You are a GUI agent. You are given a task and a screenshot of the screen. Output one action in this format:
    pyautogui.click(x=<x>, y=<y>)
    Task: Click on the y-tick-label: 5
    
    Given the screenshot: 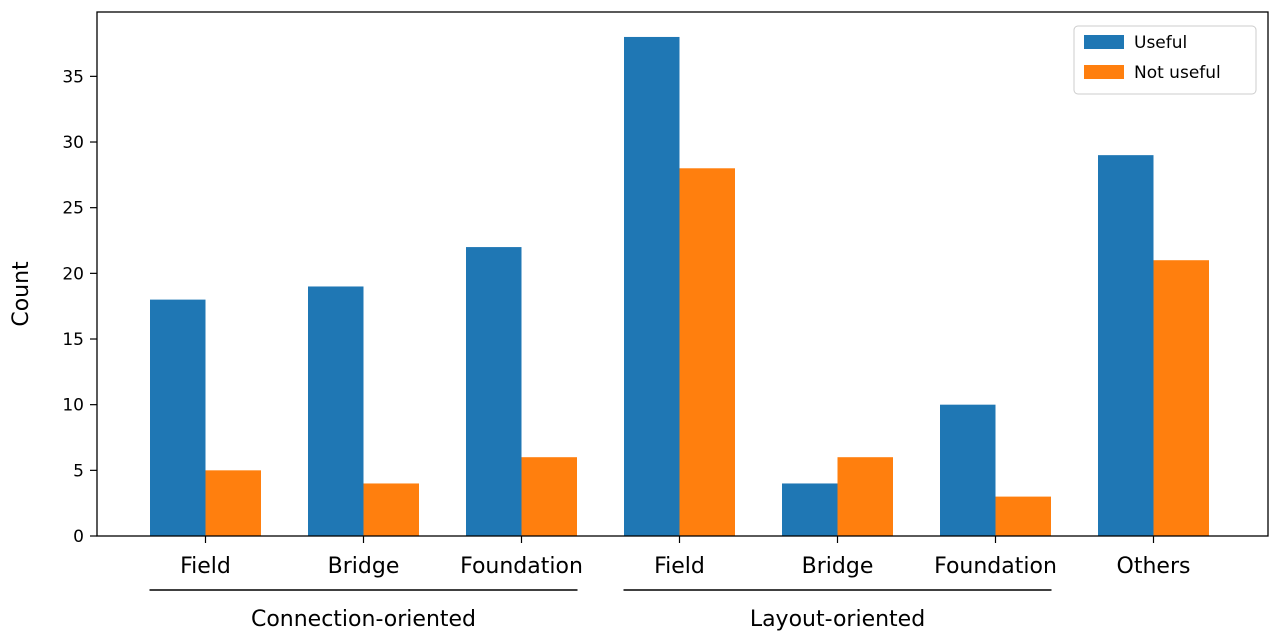 What is the action you would take?
    pyautogui.click(x=78, y=471)
    